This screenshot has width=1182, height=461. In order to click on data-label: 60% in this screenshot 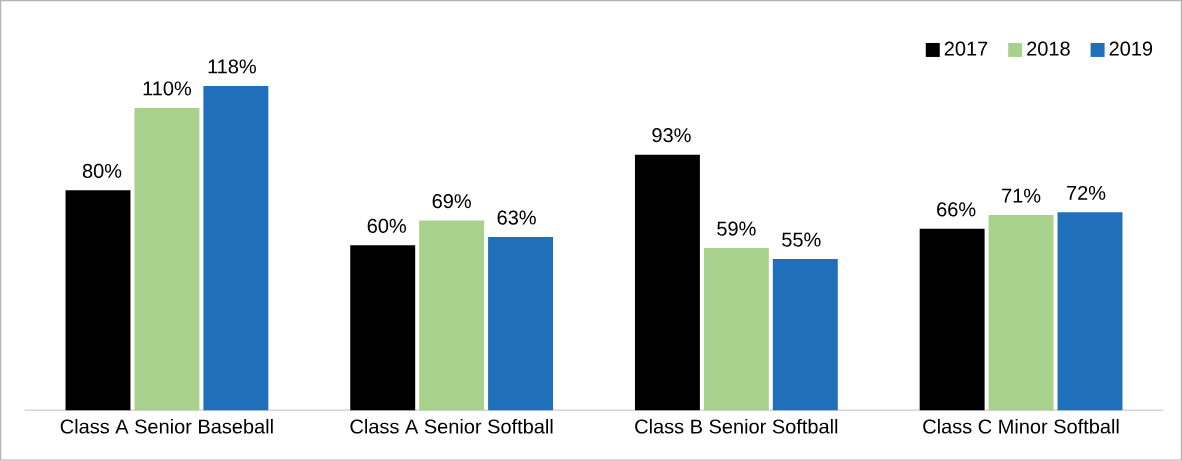, I will do `click(387, 226)`.